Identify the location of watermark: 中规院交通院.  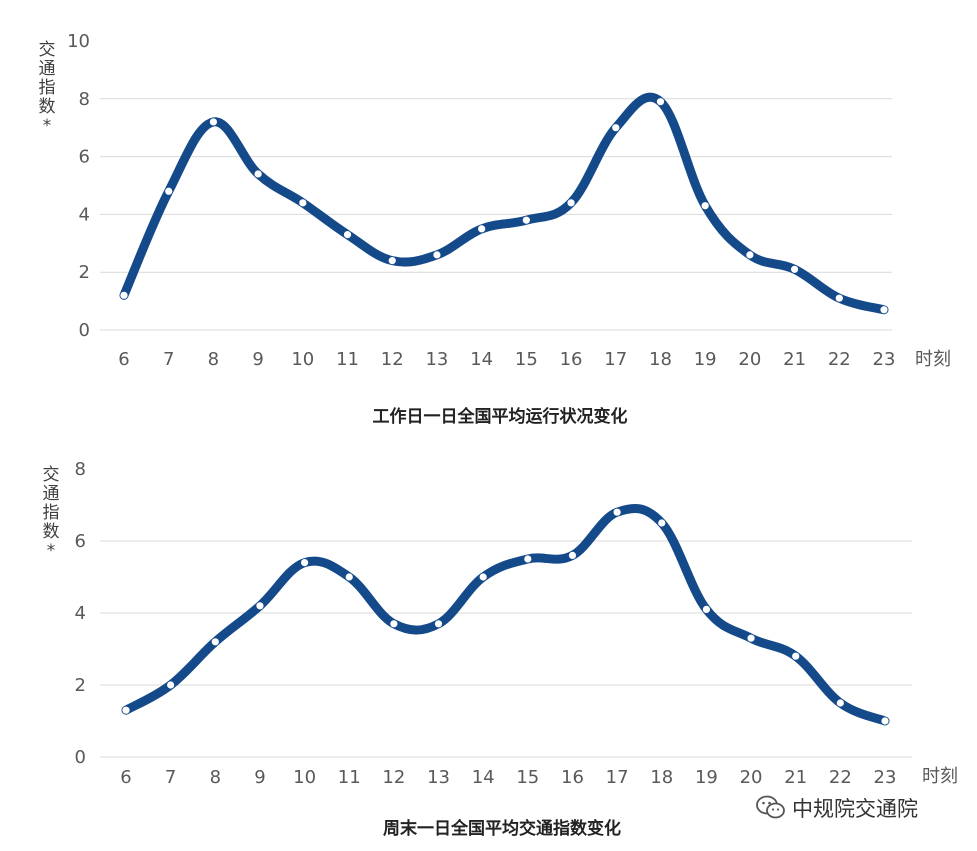
(837, 808).